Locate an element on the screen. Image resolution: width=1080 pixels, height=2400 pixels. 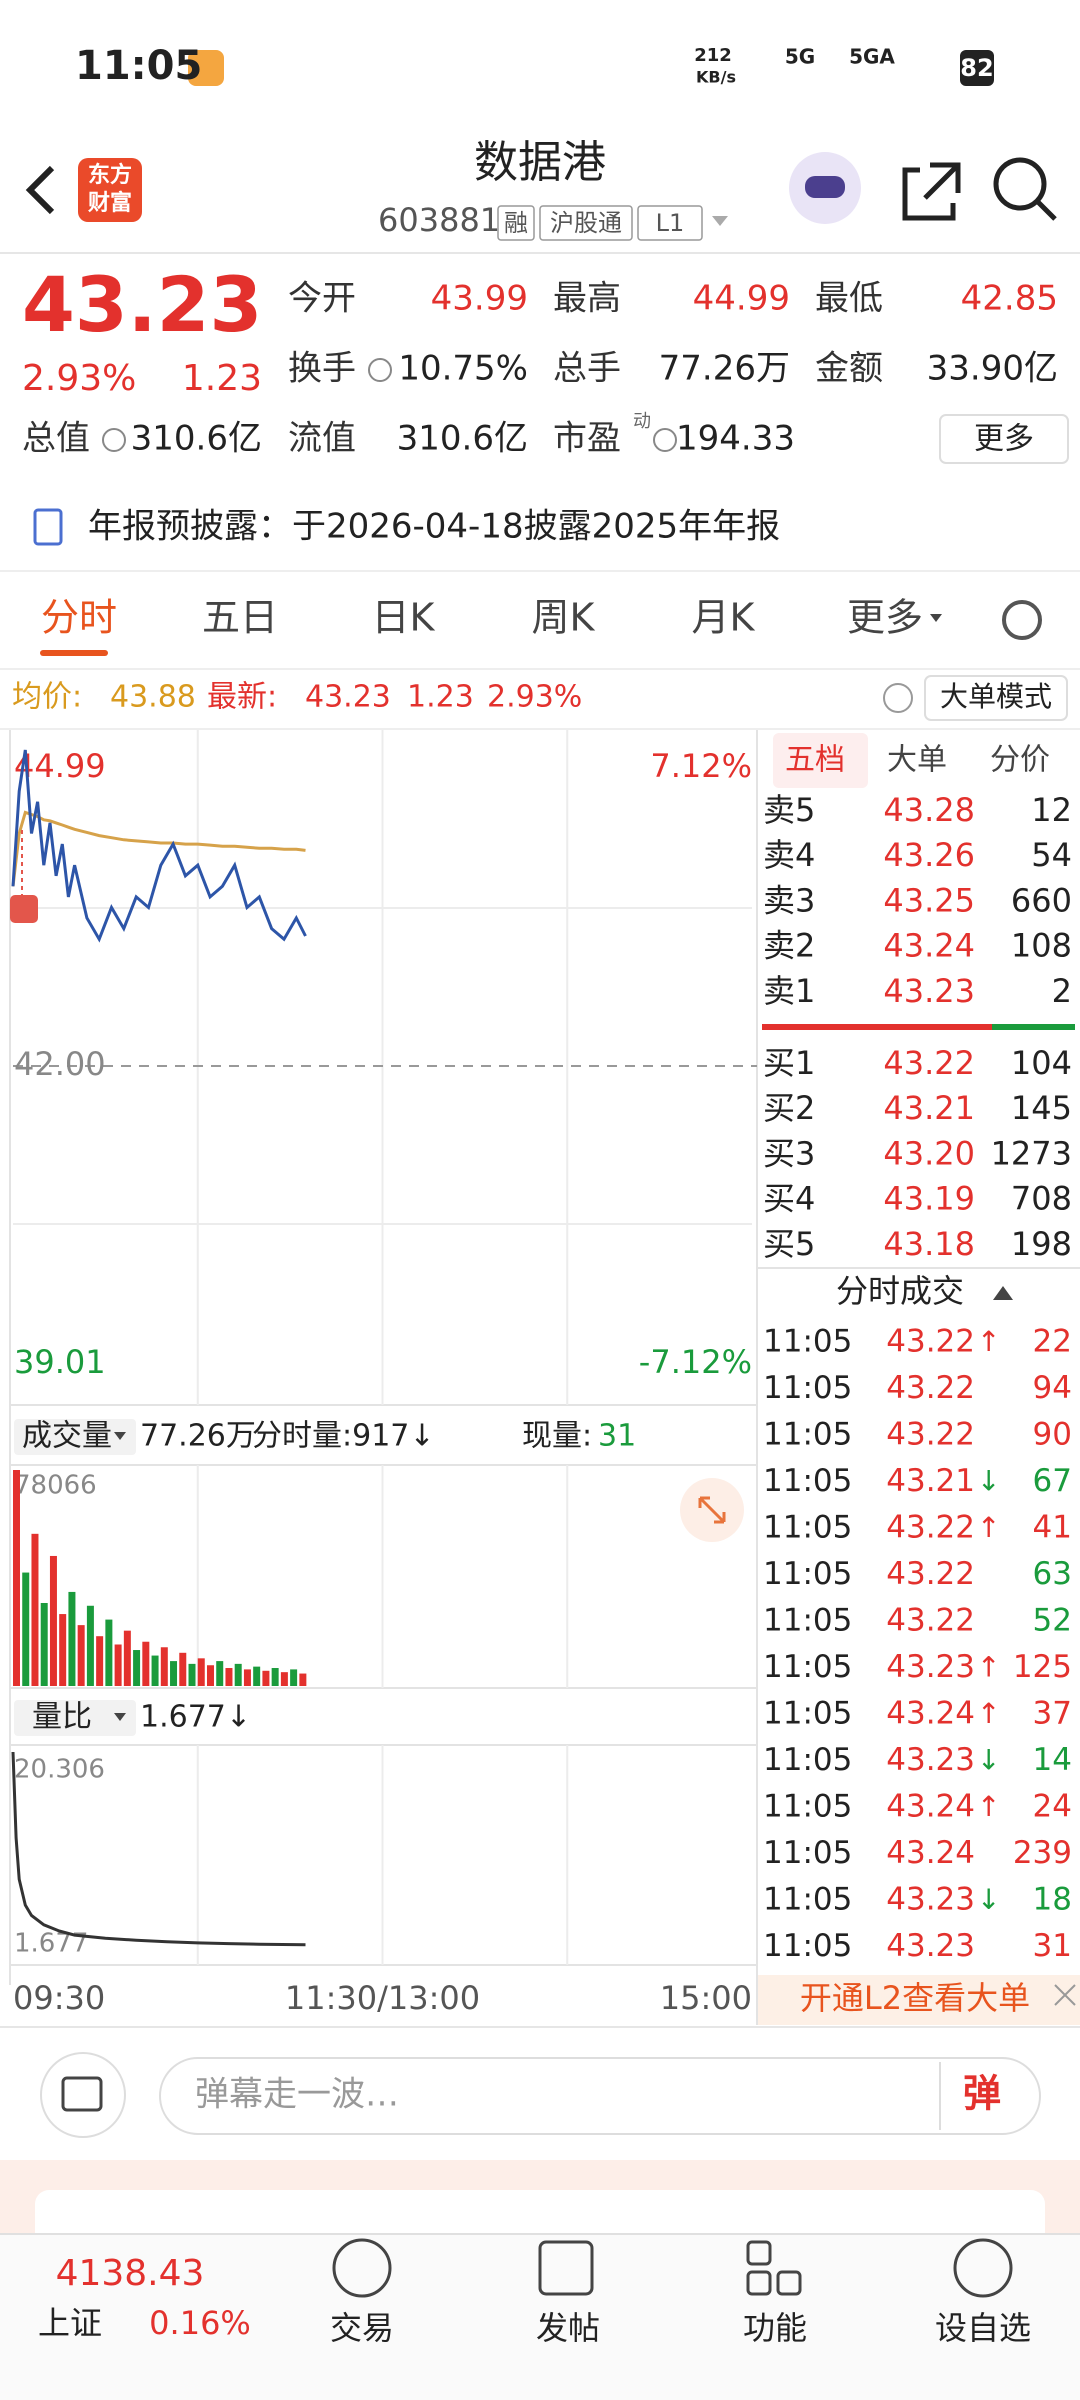
book-qty: 1273 is located at coordinates (1031, 1153).